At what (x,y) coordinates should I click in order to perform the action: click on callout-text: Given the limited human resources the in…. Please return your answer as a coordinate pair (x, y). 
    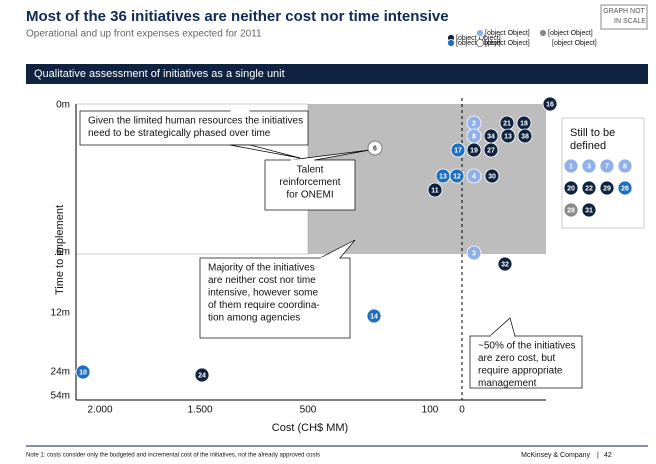
    Looking at the image, I should click on (195, 121).